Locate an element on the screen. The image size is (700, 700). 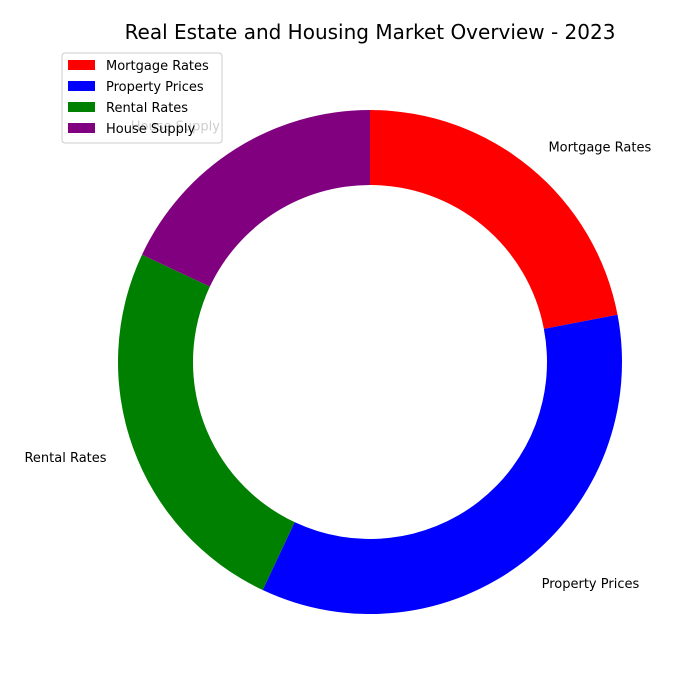
slice-rental-rates is located at coordinates (206, 422).